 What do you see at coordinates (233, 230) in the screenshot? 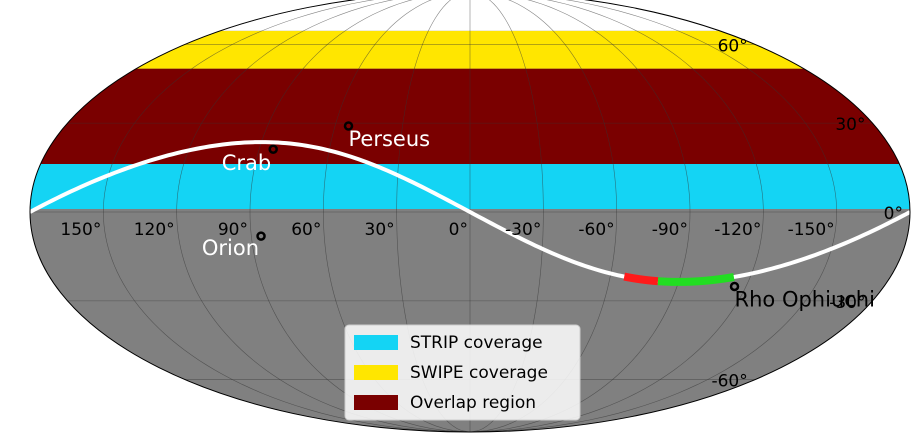
I see `lon-tick-label: 90°` at bounding box center [233, 230].